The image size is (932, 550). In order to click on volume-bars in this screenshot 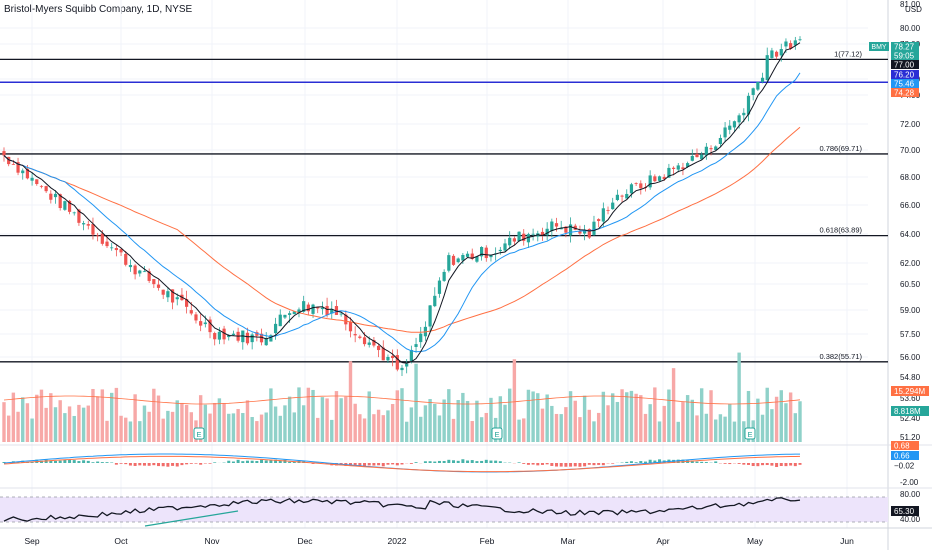, I will do `click(402, 397)`.